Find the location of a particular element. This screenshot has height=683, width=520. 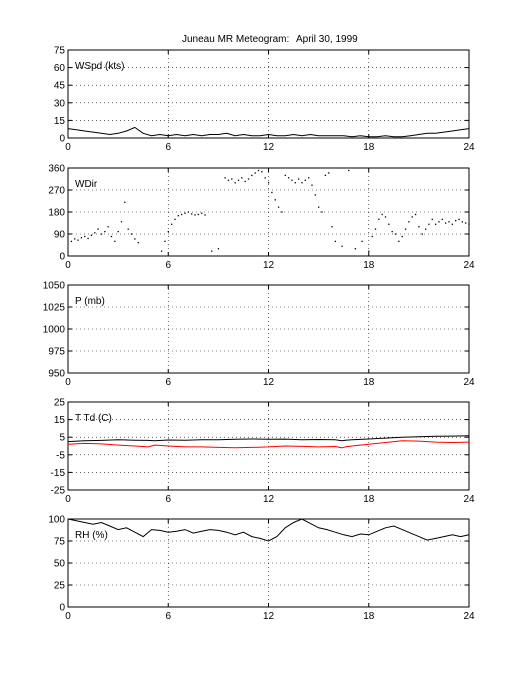

panel-4: 0 6 12 18 24 0 25 50 75 100 RH (%) is located at coordinates (261, 569).